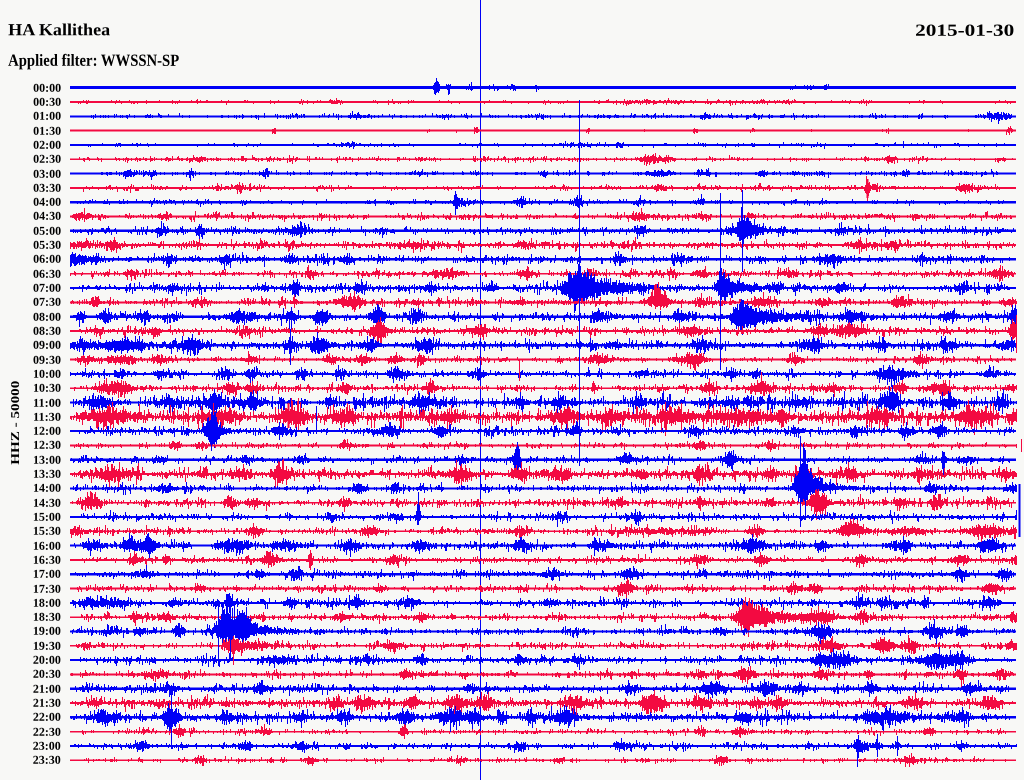 The image size is (1024, 780). What do you see at coordinates (47, 216) in the screenshot?
I see `svg-text: 04:30` at bounding box center [47, 216].